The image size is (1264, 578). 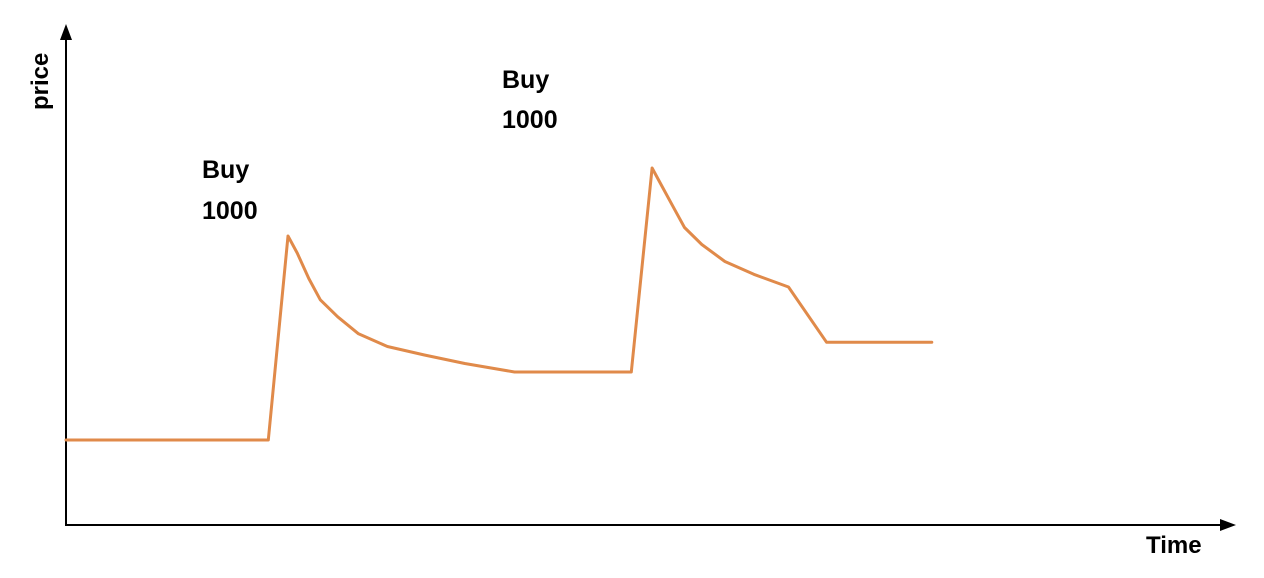 I want to click on y-axis-label: price, so click(x=40, y=81).